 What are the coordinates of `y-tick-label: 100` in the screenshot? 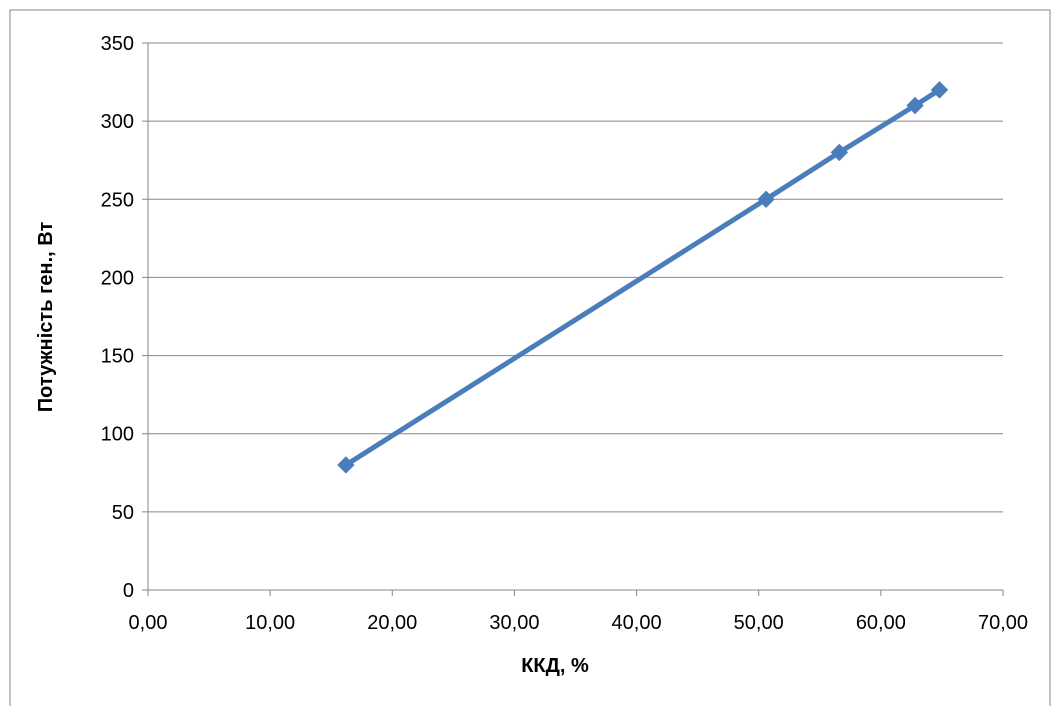 It's located at (117, 435).